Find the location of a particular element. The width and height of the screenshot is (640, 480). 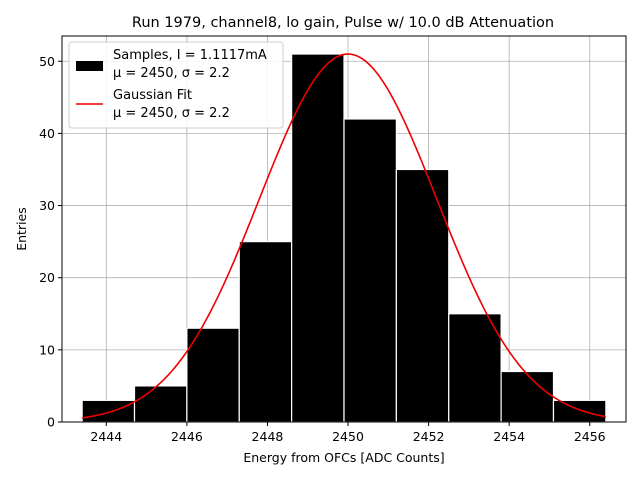

x-tick-label: 2444 is located at coordinates (106, 436).